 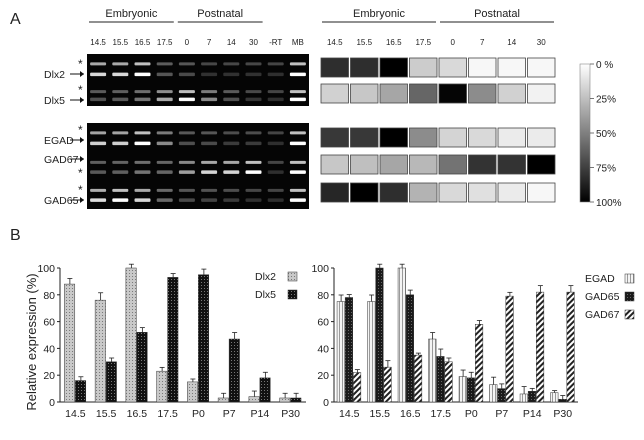 What do you see at coordinates (541, 42) in the screenshot?
I see `heatmap-column-label: 30` at bounding box center [541, 42].